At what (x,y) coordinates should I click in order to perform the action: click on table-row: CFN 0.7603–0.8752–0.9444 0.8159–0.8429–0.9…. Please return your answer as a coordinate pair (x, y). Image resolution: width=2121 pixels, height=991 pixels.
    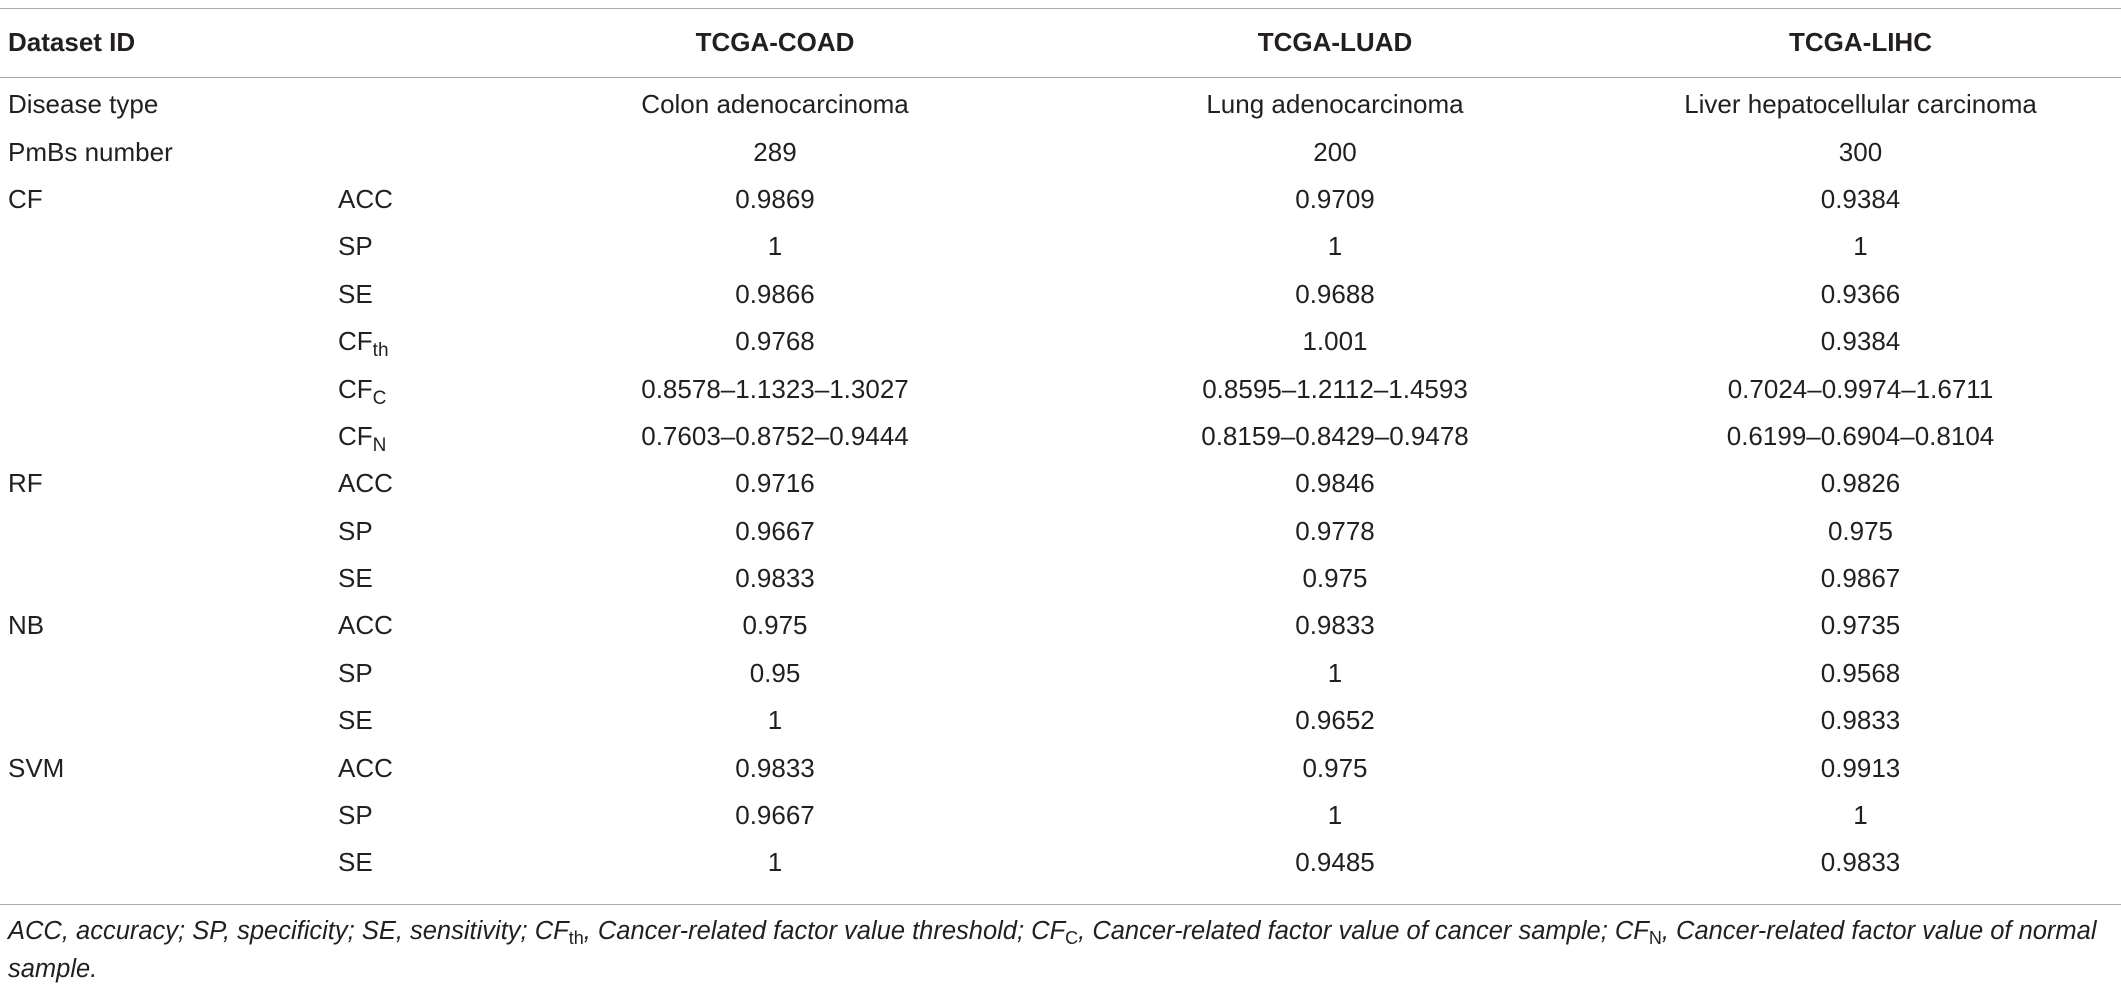
    Looking at the image, I should click on (1060, 436).